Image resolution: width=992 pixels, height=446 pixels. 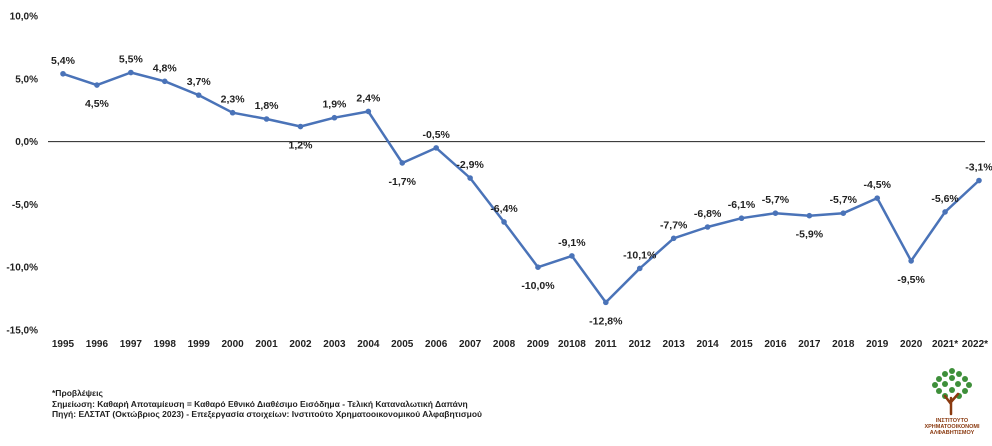 I want to click on x-tick-label: 2005, so click(x=402, y=344).